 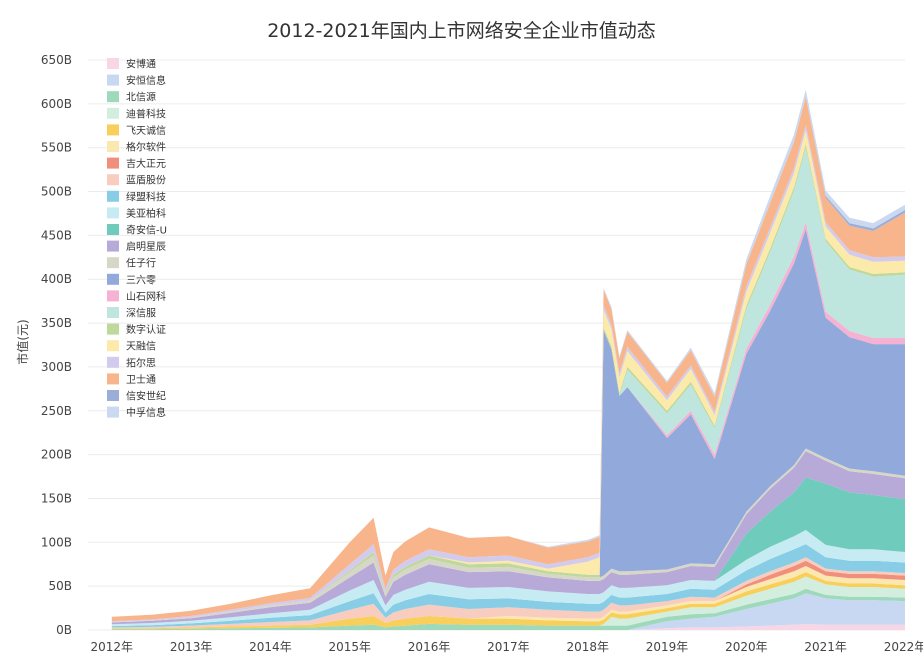 What do you see at coordinates (461, 31) in the screenshot?
I see `chart-title: 2012-2021年国内上市网络安全企业市值动态` at bounding box center [461, 31].